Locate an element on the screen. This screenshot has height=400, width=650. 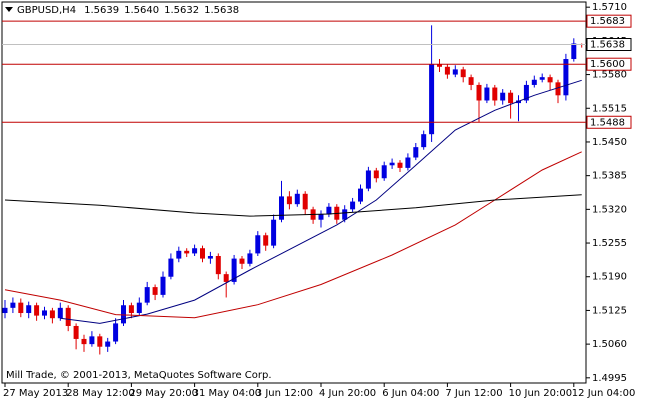
level-label: 1.5488 is located at coordinates (607, 122).